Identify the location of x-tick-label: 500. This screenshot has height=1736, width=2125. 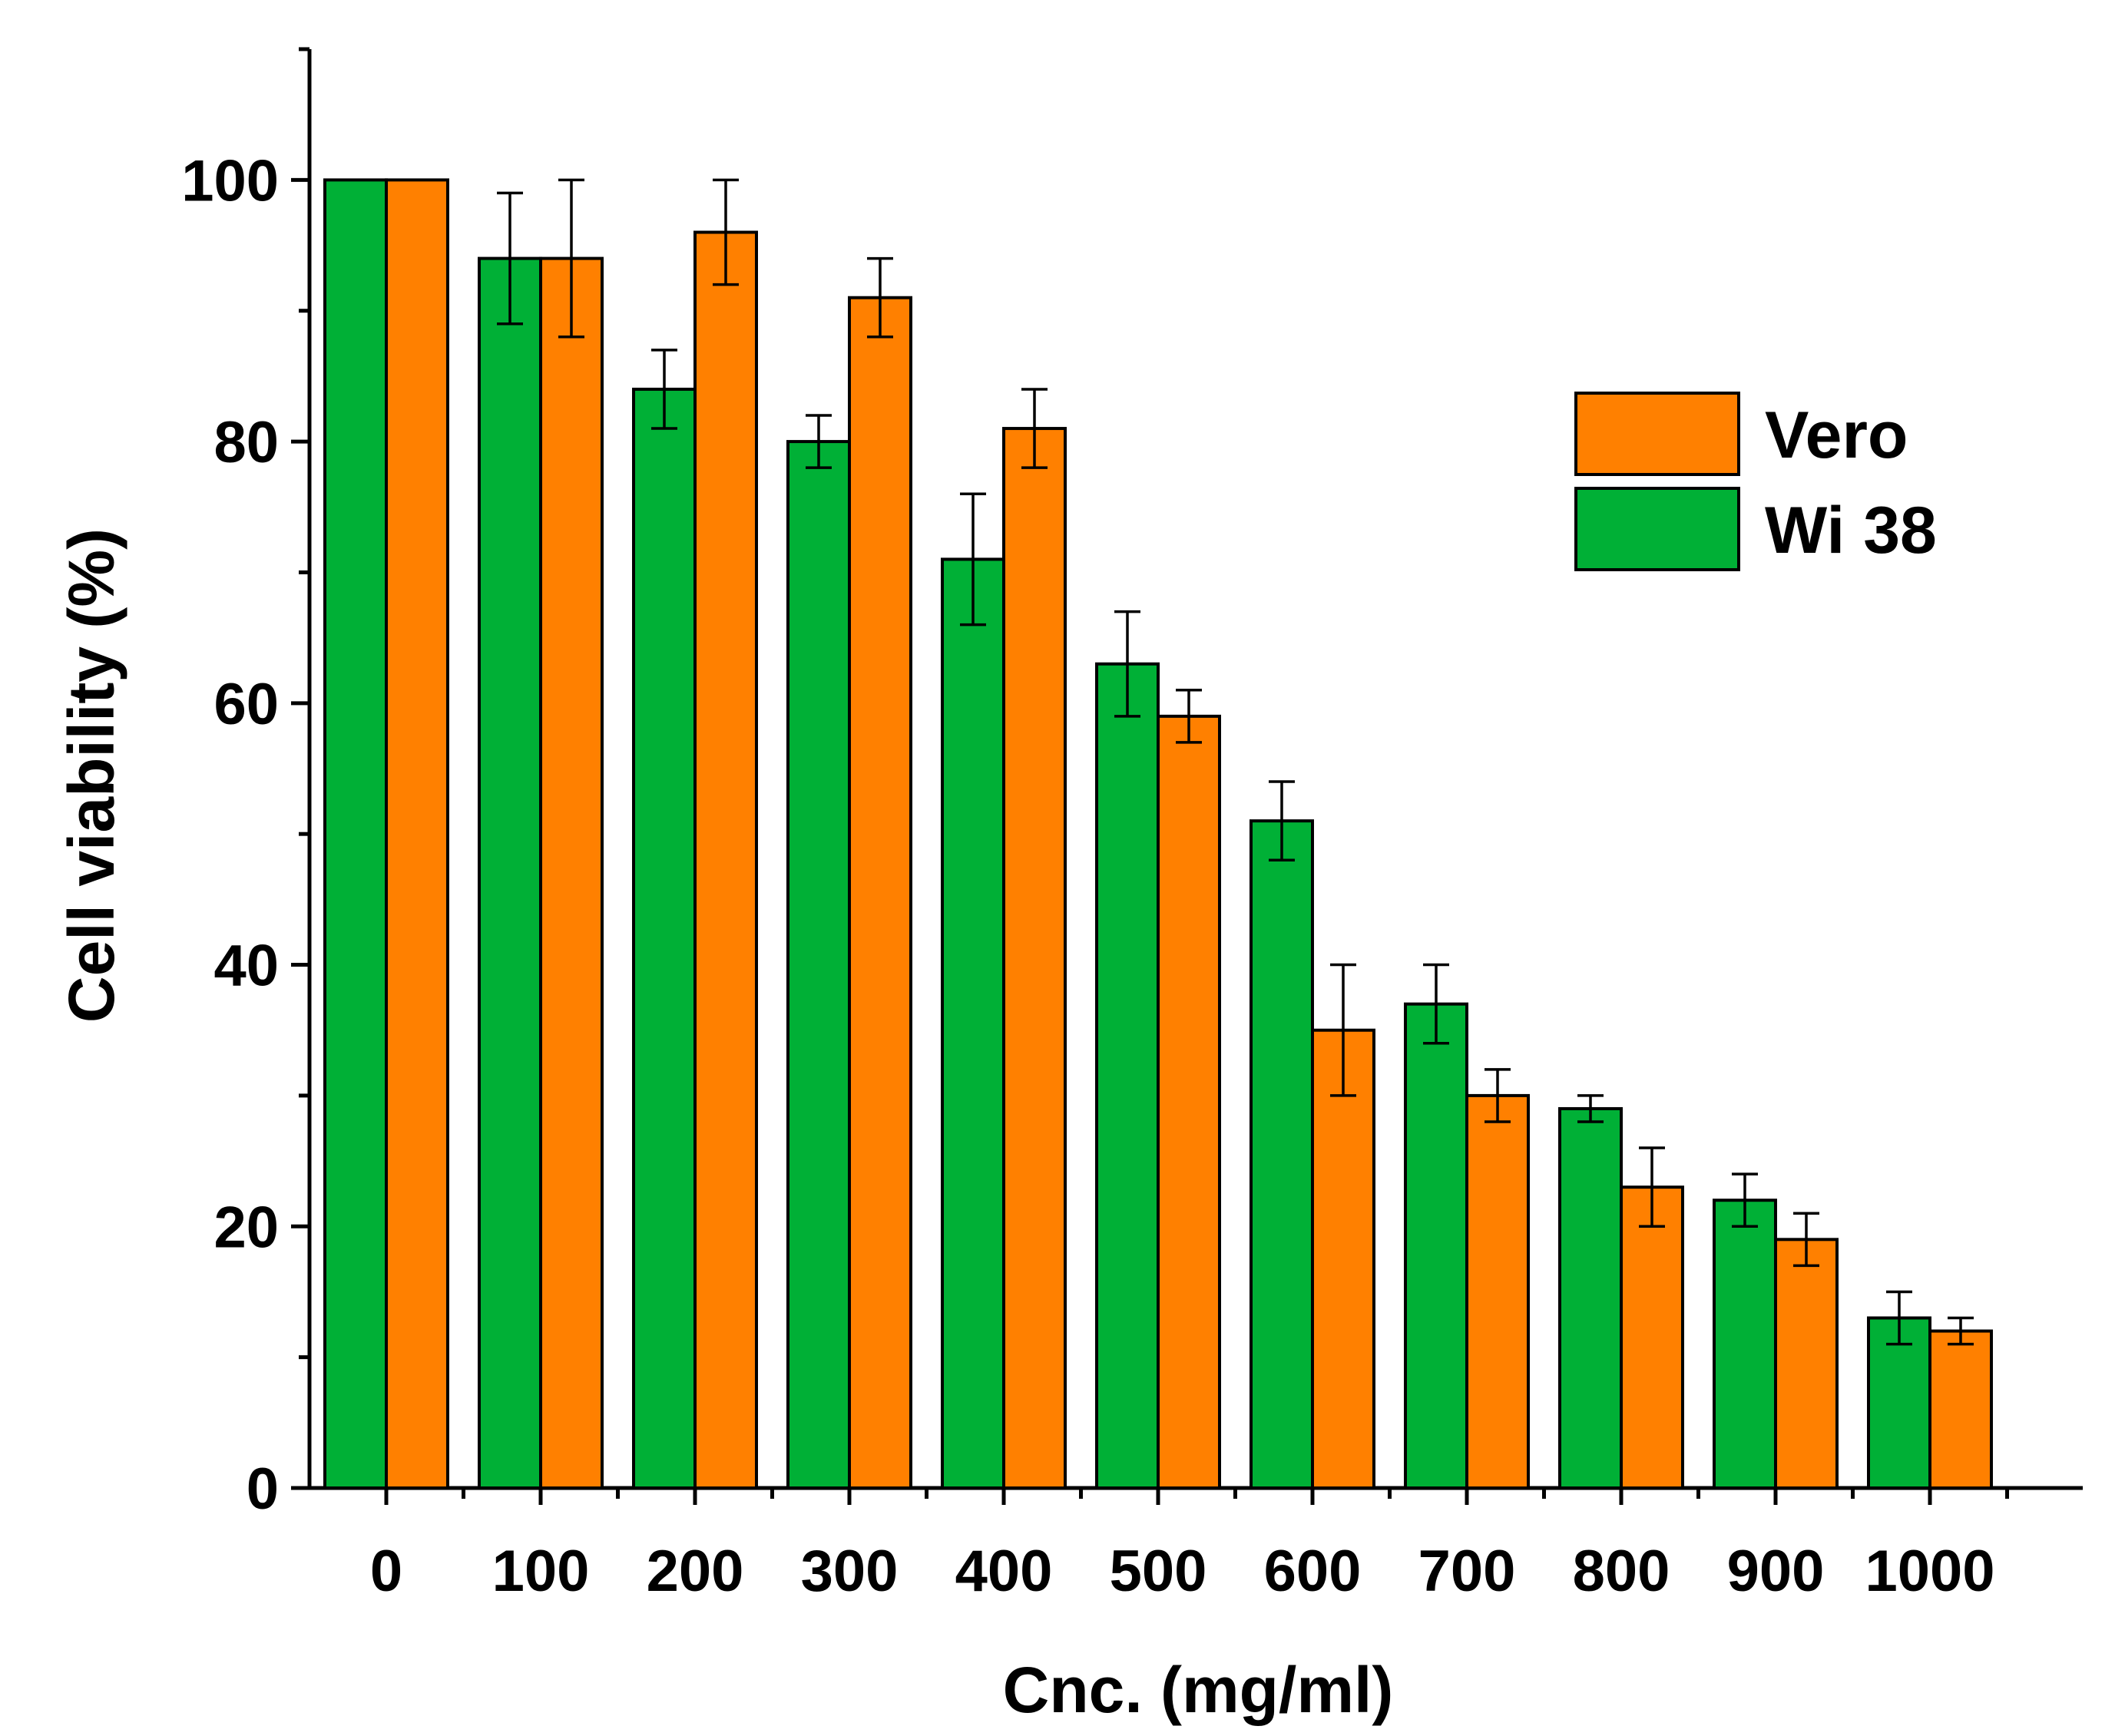
(1158, 1571).